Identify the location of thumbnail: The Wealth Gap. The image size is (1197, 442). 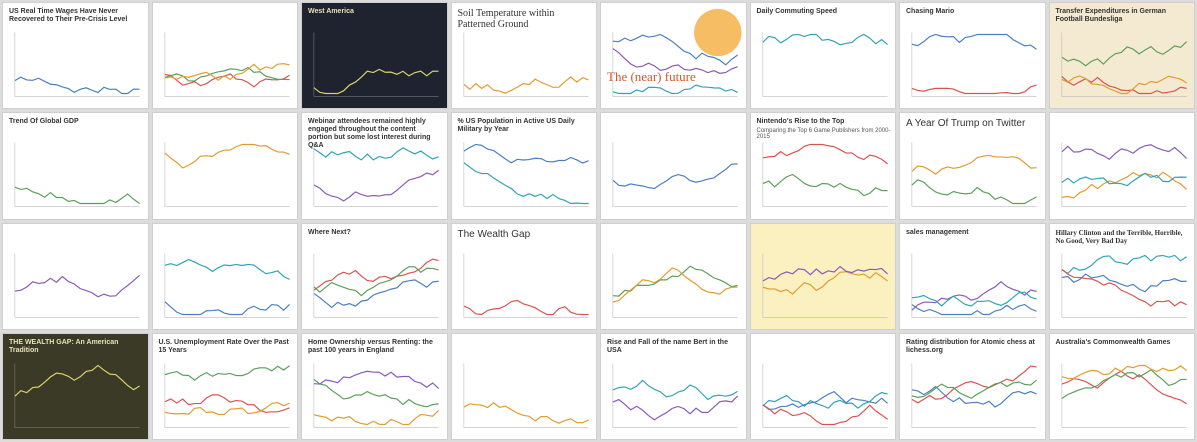
(523, 276).